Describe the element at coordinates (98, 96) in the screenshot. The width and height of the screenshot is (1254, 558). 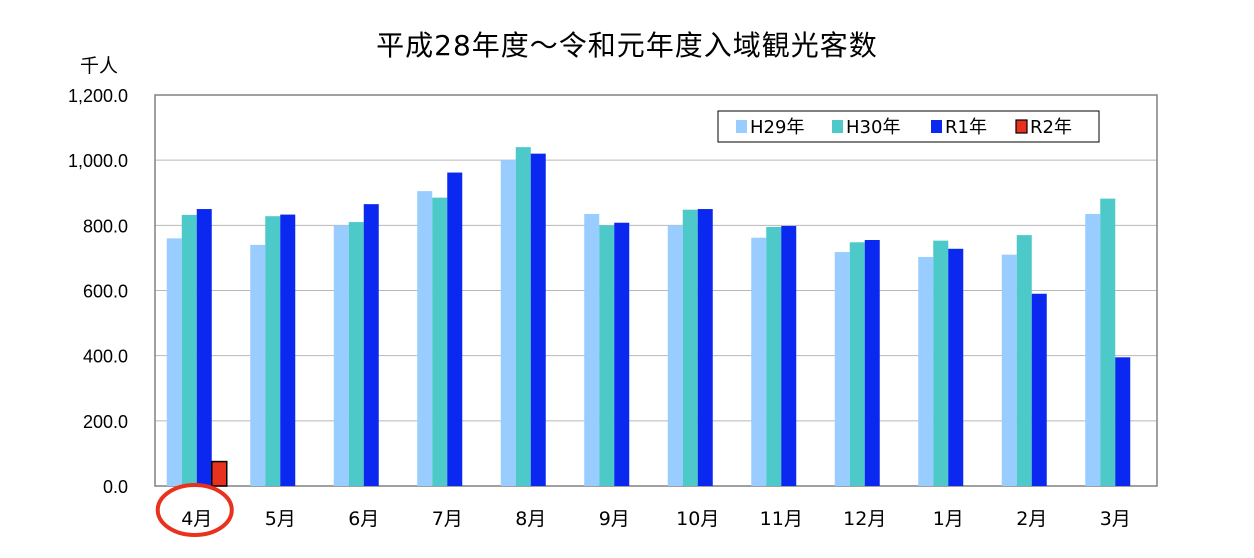
I see `y-tick-label: 1,200.0` at that location.